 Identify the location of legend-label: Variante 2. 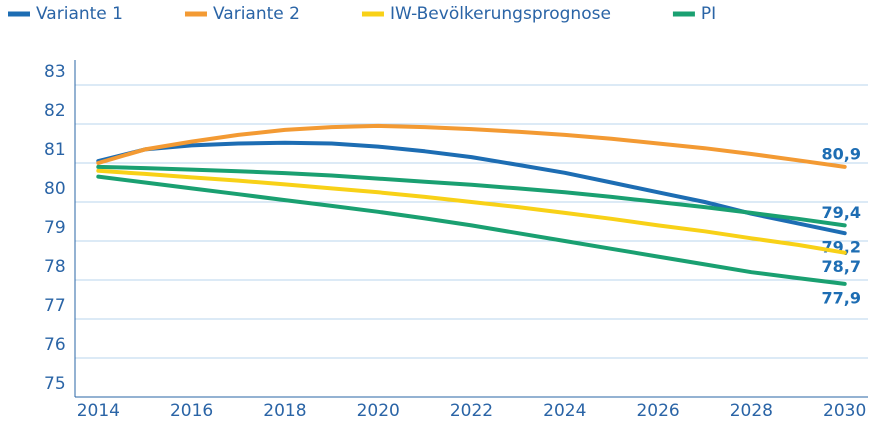
(256, 14).